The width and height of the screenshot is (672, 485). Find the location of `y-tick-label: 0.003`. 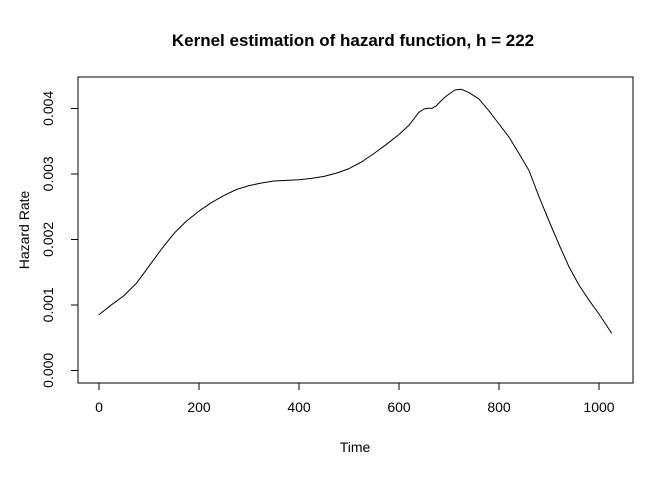

y-tick-label: 0.003 is located at coordinates (48, 173).